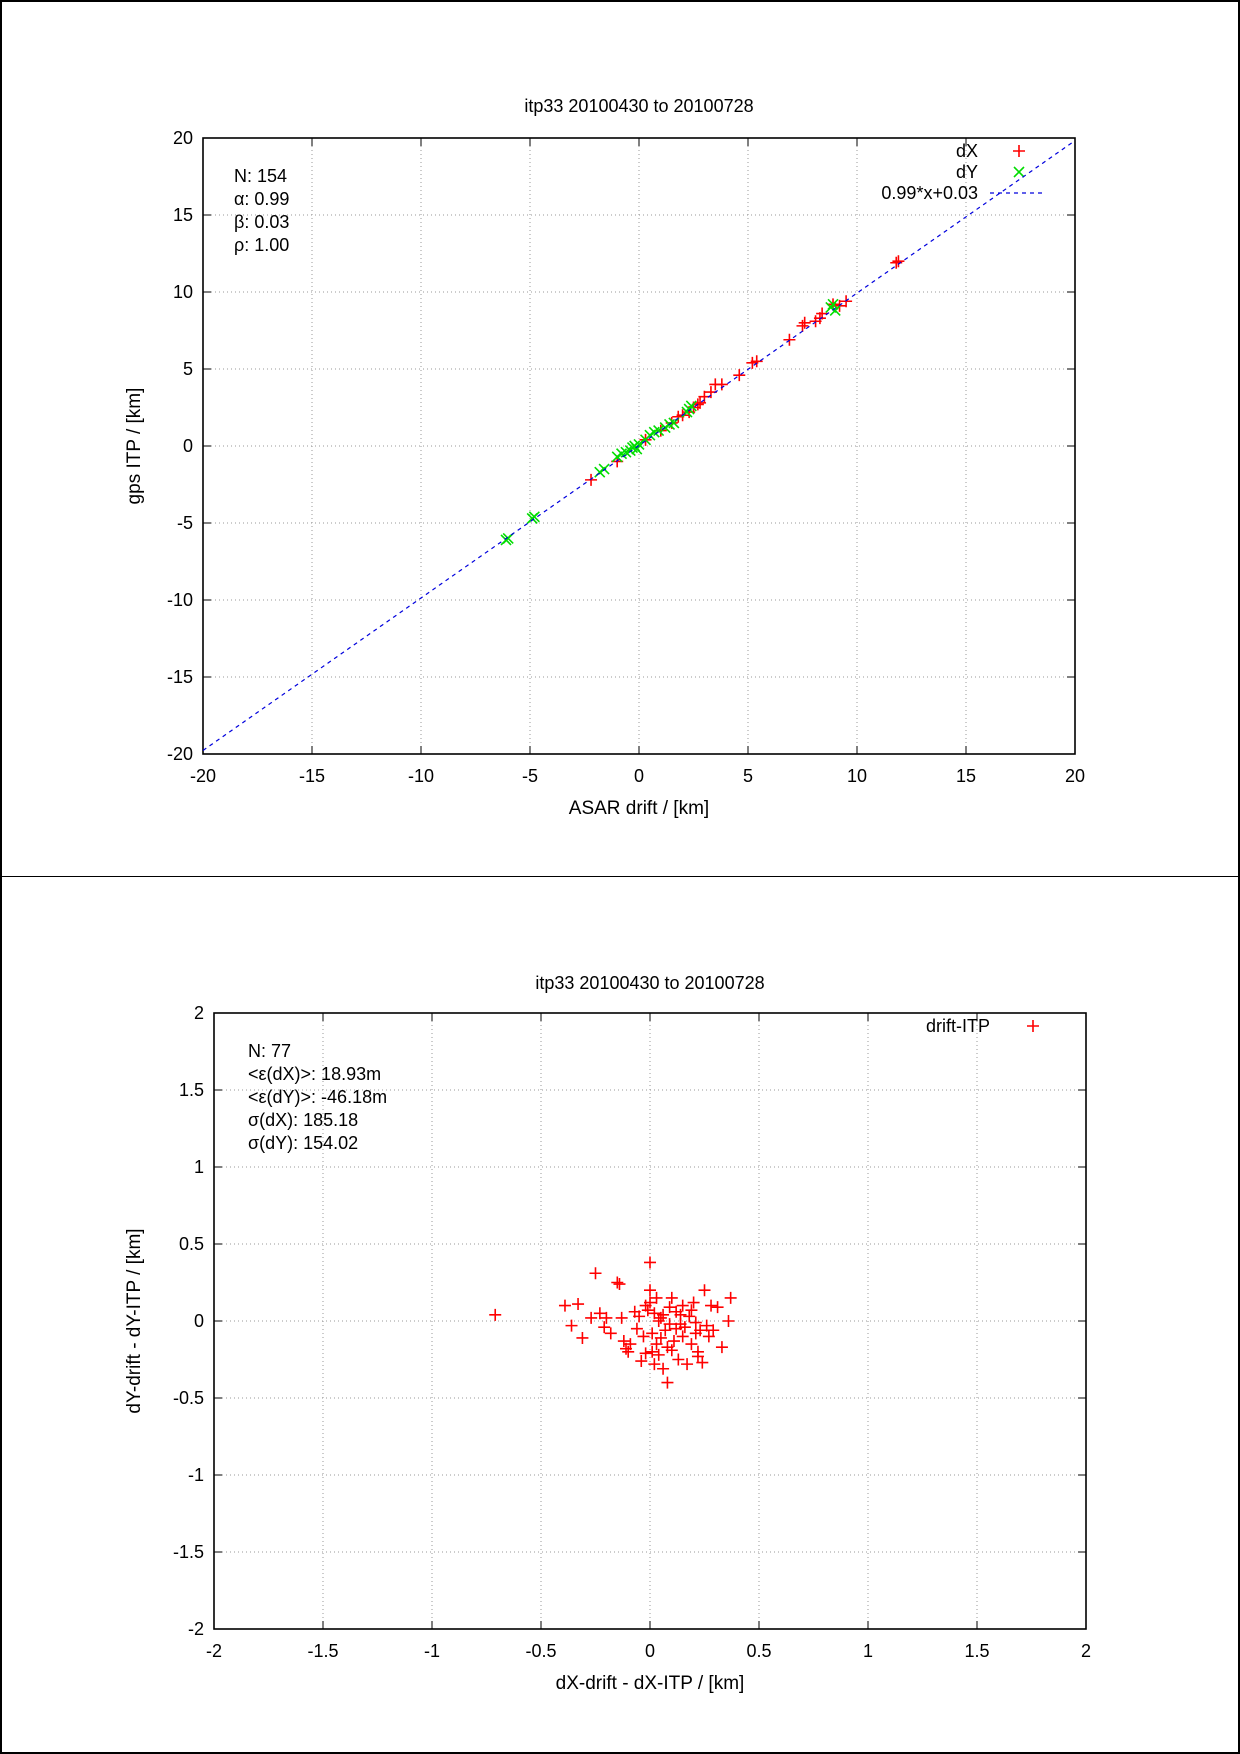 This screenshot has width=1240, height=1754. I want to click on y-tick-label: -15, so click(180, 677).